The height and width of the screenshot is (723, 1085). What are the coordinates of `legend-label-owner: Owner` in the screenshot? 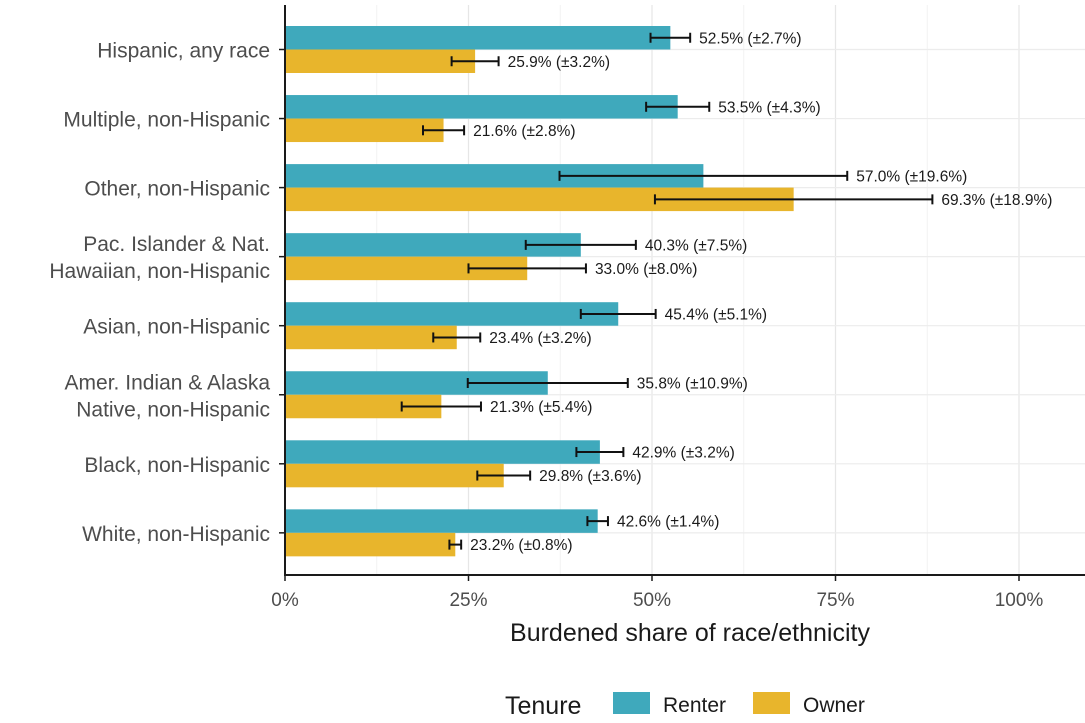 It's located at (834, 705).